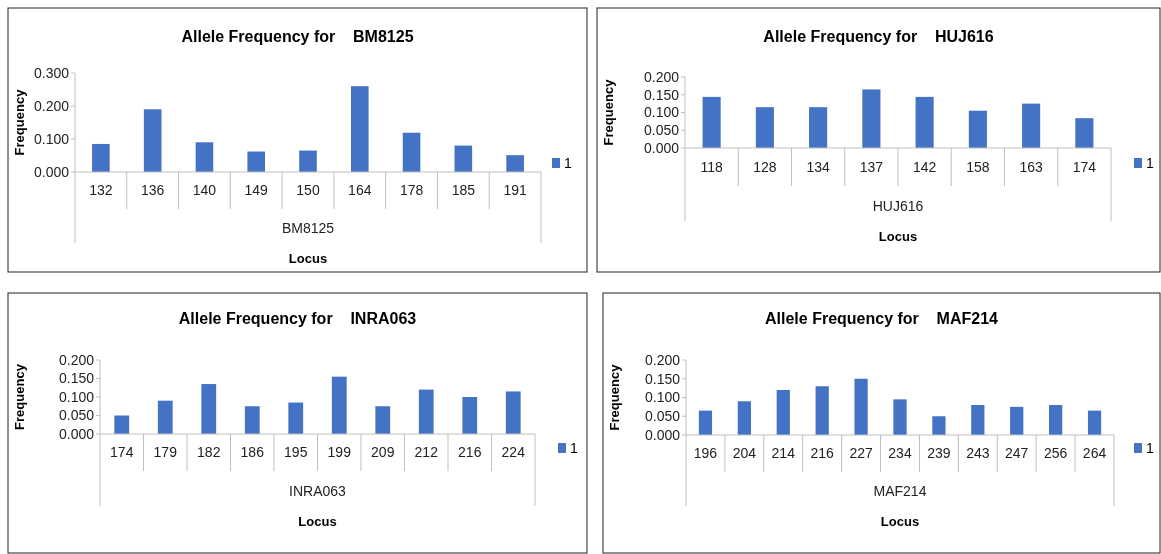 This screenshot has width=1161, height=554. Describe the element at coordinates (101, 190) in the screenshot. I see `x-tick-label: 132` at that location.